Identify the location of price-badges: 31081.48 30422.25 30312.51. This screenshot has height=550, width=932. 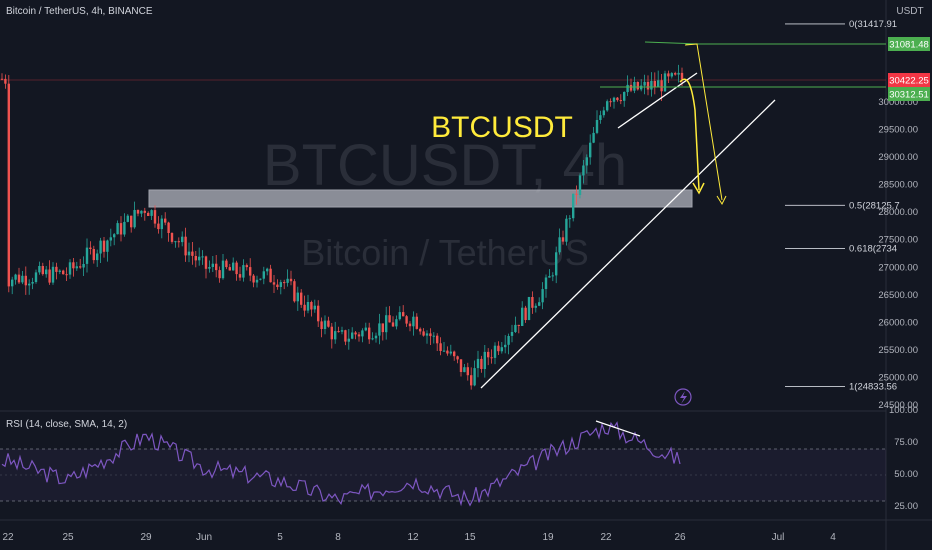
(909, 69).